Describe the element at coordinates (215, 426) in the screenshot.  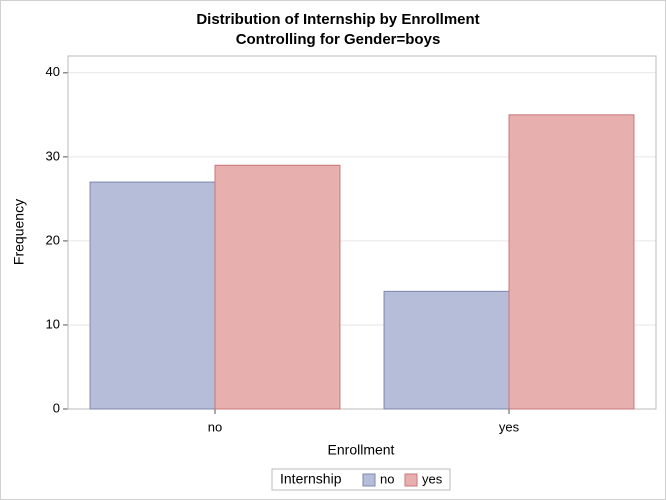
I see `x-tick-label: no` at that location.